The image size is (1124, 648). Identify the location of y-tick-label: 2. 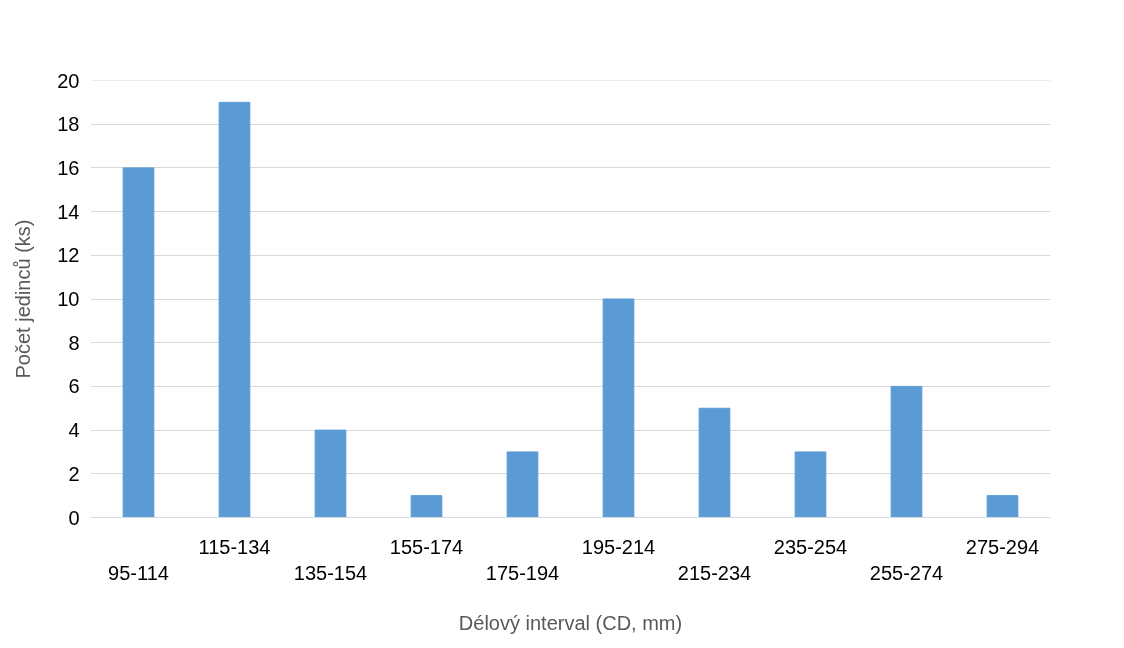
(74, 473).